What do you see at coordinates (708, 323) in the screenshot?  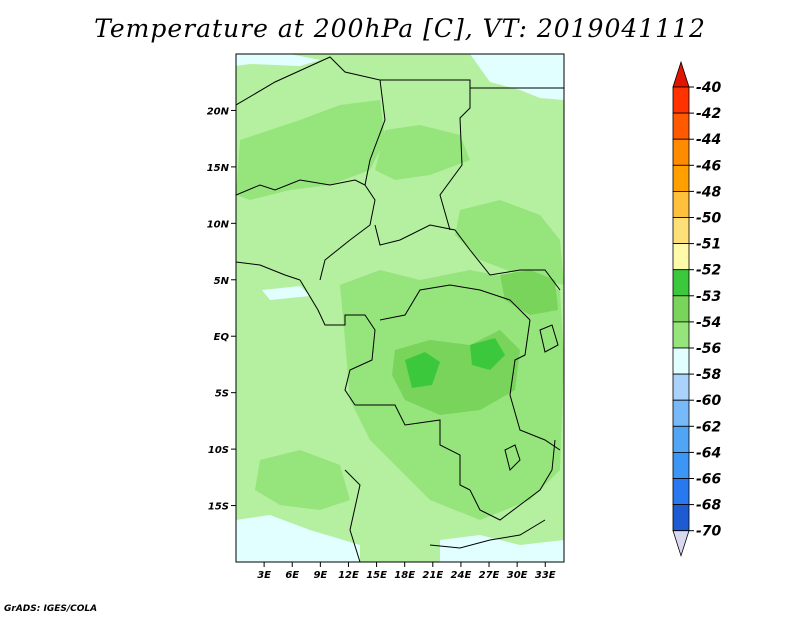 I see `colorbar-label: -54` at bounding box center [708, 323].